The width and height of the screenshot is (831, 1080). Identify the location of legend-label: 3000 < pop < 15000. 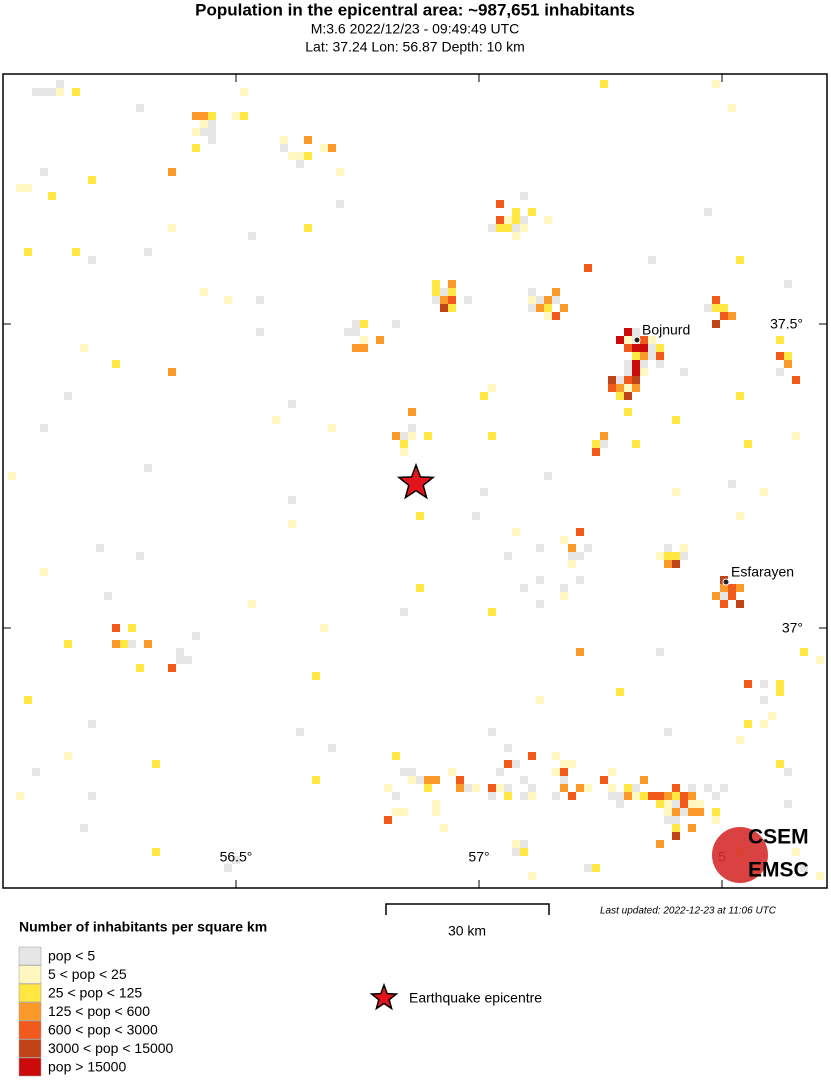
(111, 1048).